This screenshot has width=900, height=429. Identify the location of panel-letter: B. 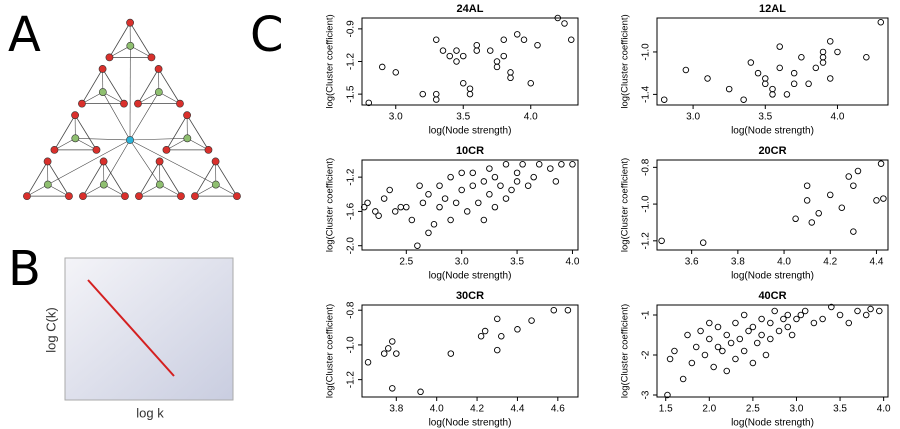
(24, 269).